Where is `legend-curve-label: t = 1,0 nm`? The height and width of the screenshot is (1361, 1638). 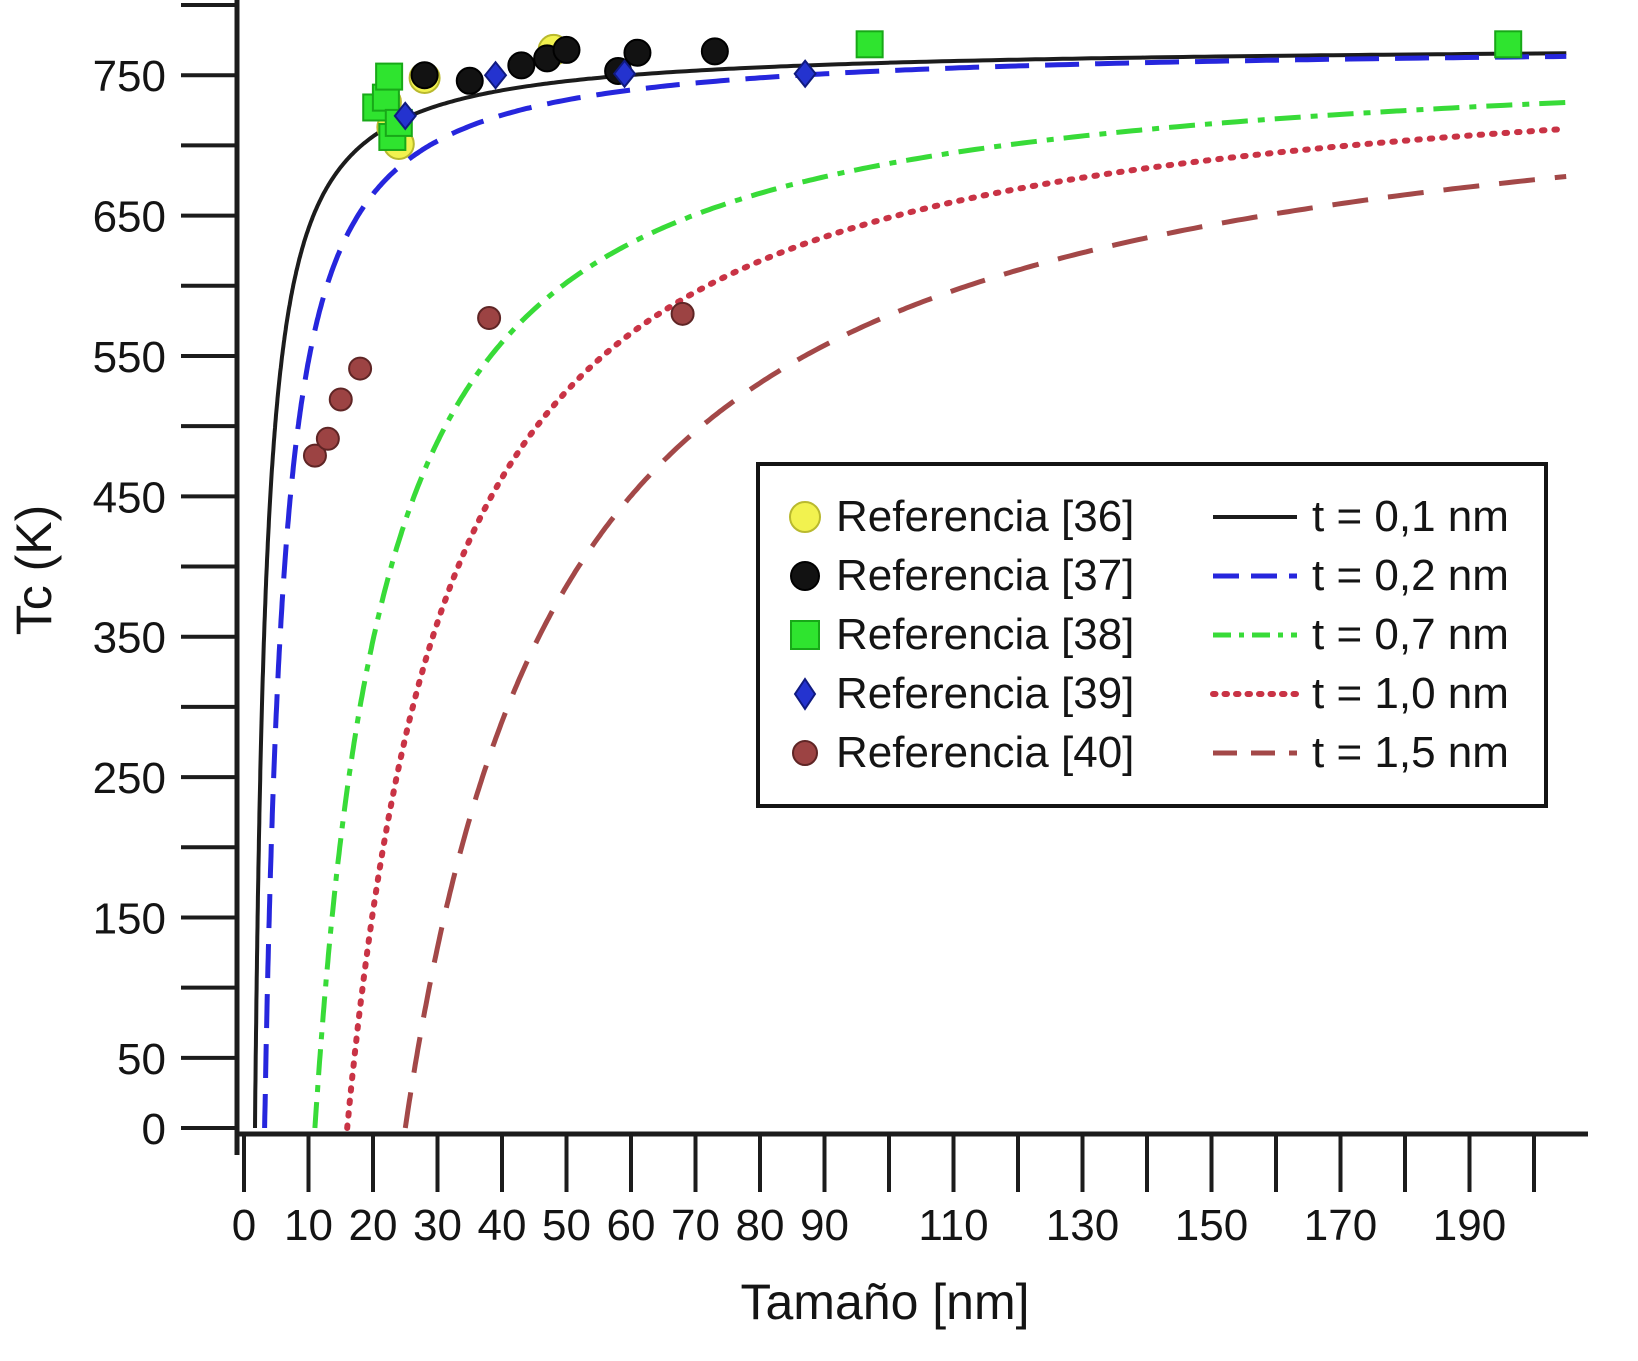 legend-curve-label: t = 1,0 nm is located at coordinates (1410, 693).